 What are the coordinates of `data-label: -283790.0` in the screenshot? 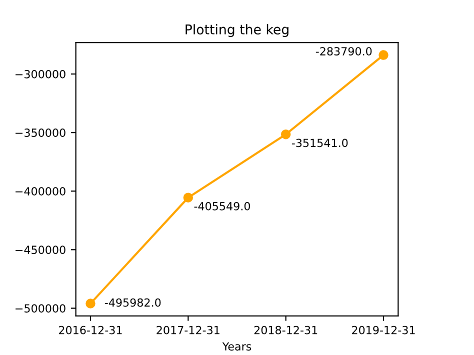 It's located at (344, 51).